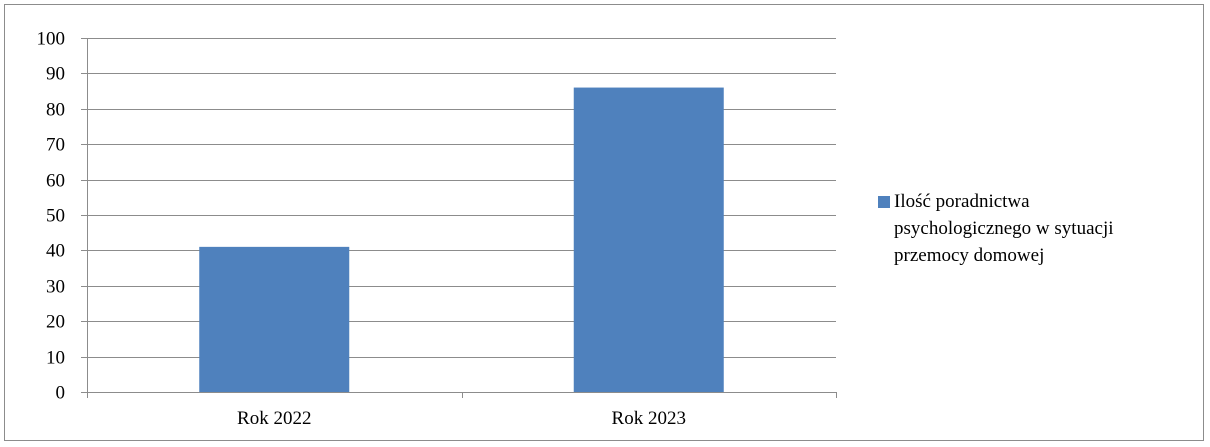 The height and width of the screenshot is (447, 1210). I want to click on x-tick-label: Rok 2022, so click(274, 418).